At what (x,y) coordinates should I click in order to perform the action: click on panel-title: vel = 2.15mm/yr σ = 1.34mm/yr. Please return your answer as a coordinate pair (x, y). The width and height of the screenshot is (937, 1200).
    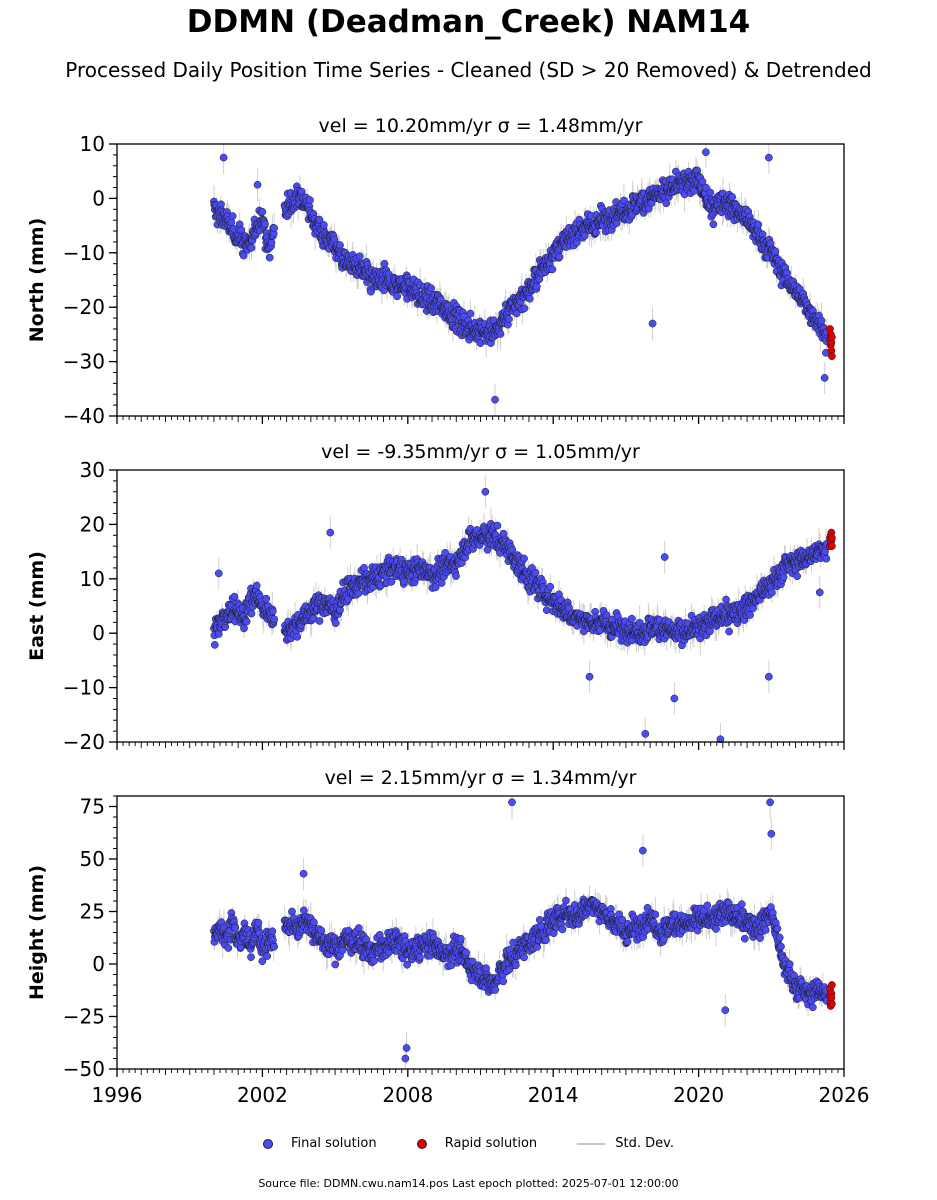
    Looking at the image, I should click on (481, 778).